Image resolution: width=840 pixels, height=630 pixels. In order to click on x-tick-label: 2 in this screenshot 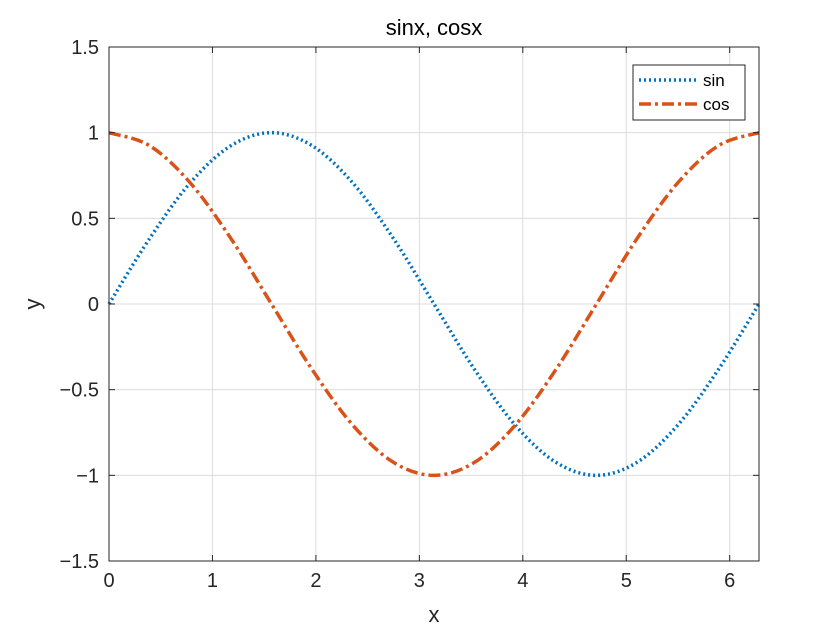, I will do `click(315, 581)`.